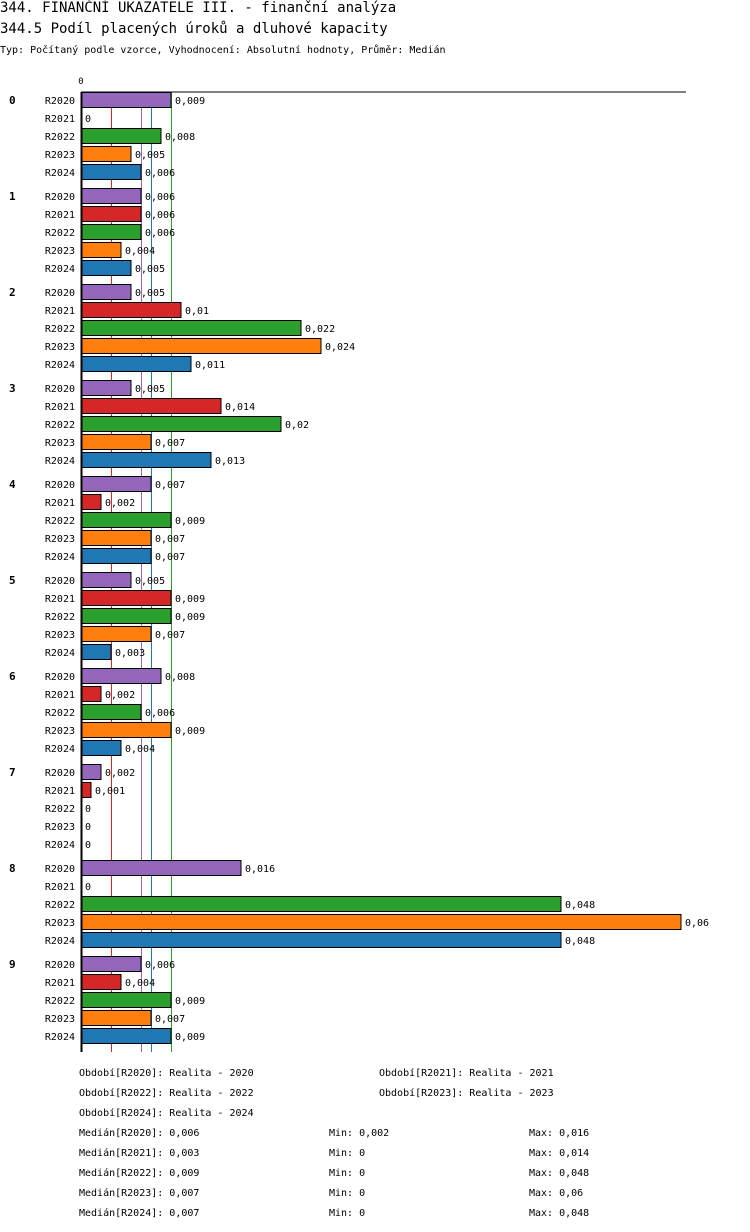  Describe the element at coordinates (166, 1113) in the screenshot. I see `legend-period-r2024: Období[R2024]: Realita - 2024` at that location.